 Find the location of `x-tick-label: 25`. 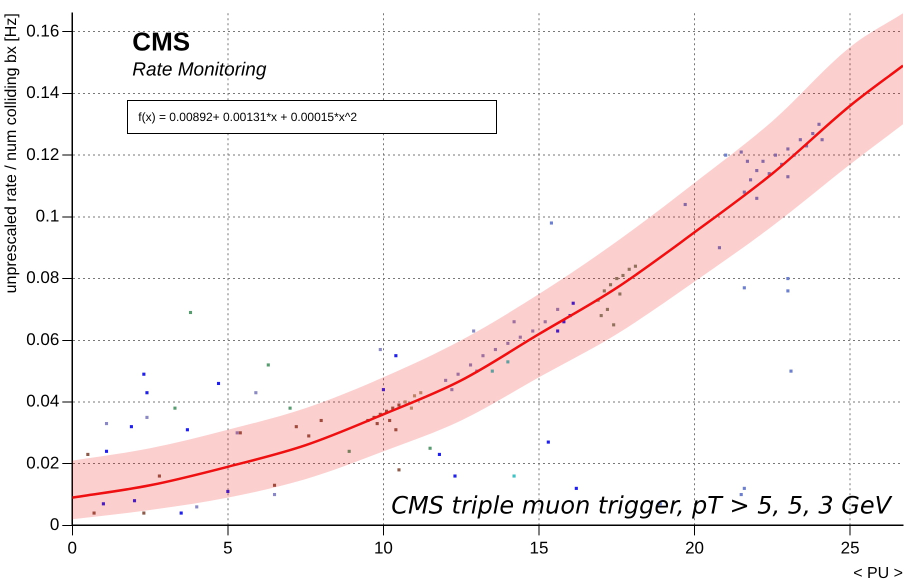

x-tick-label: 25 is located at coordinates (850, 548).